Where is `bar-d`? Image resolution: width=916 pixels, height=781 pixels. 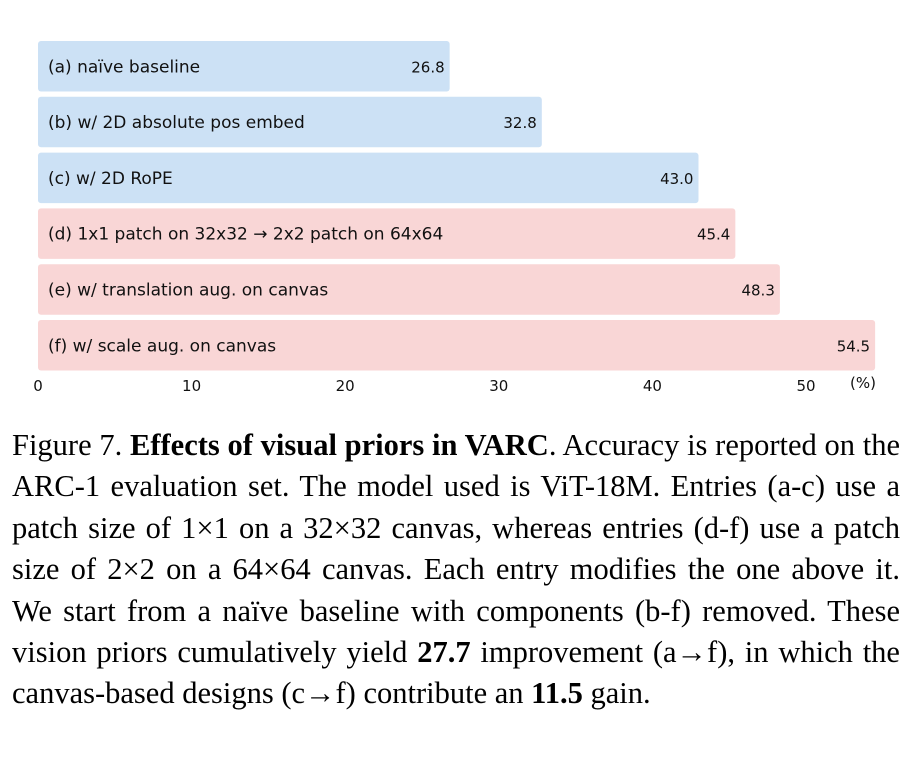 bar-d is located at coordinates (387, 233).